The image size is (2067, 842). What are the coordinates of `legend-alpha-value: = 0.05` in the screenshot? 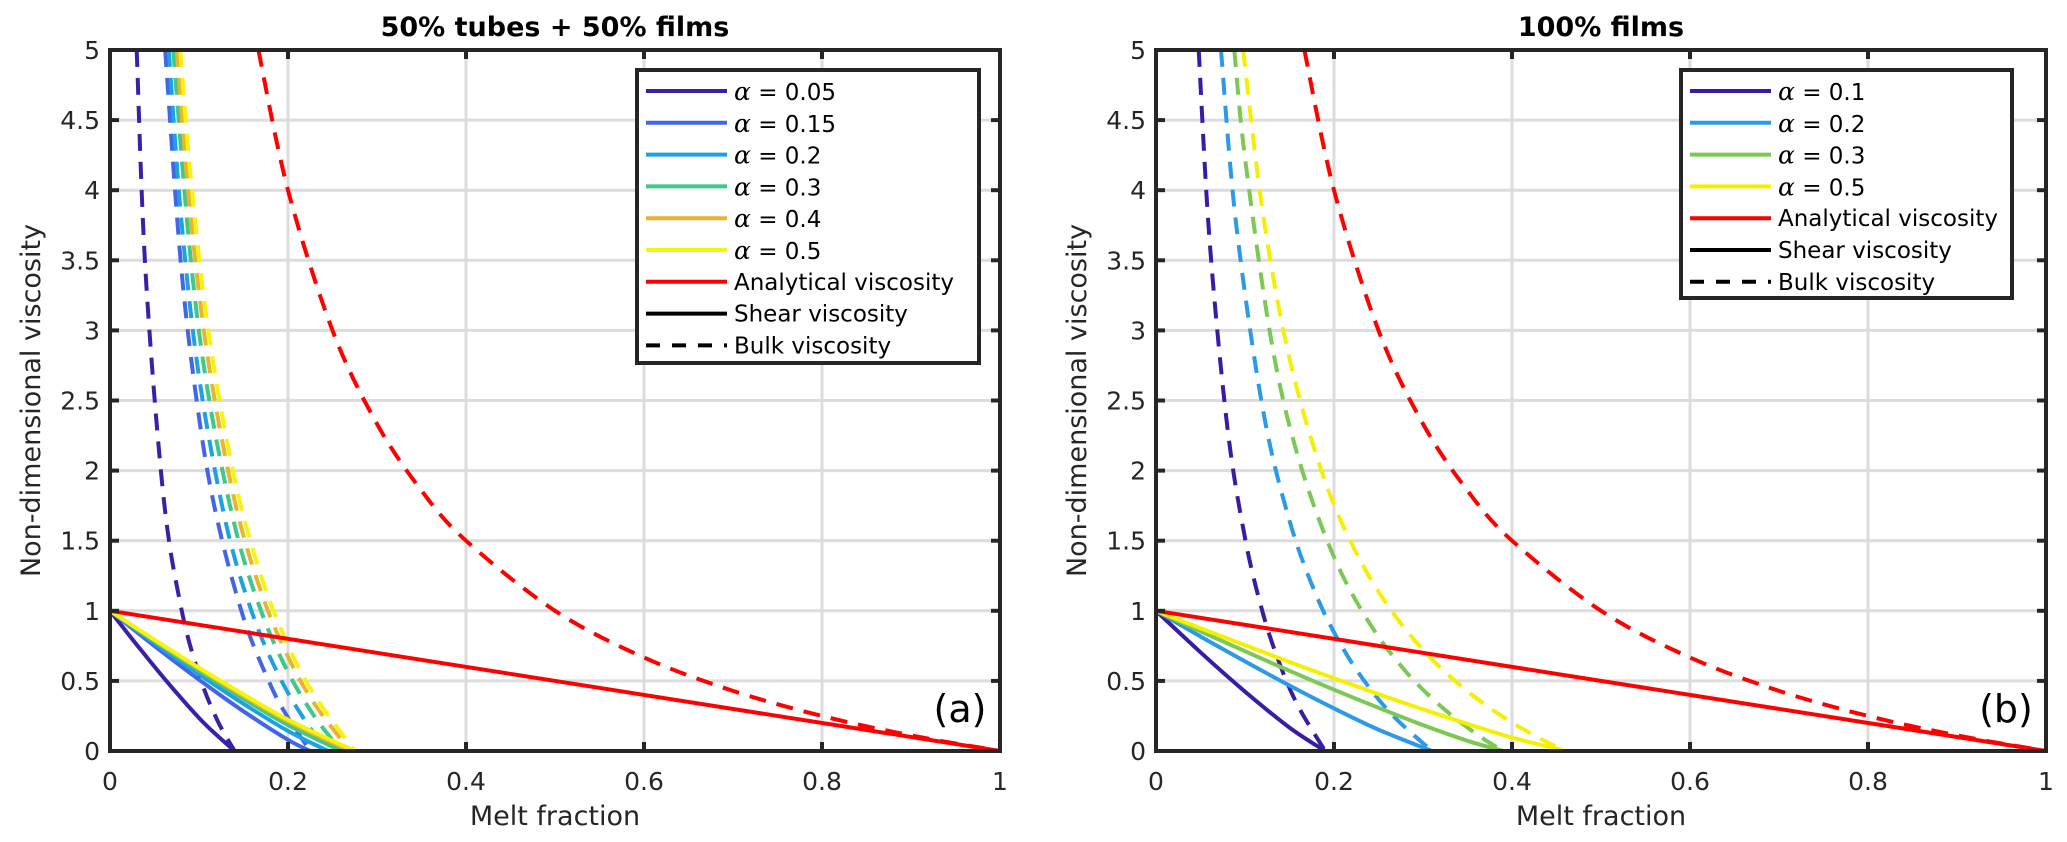 It's located at (793, 93).